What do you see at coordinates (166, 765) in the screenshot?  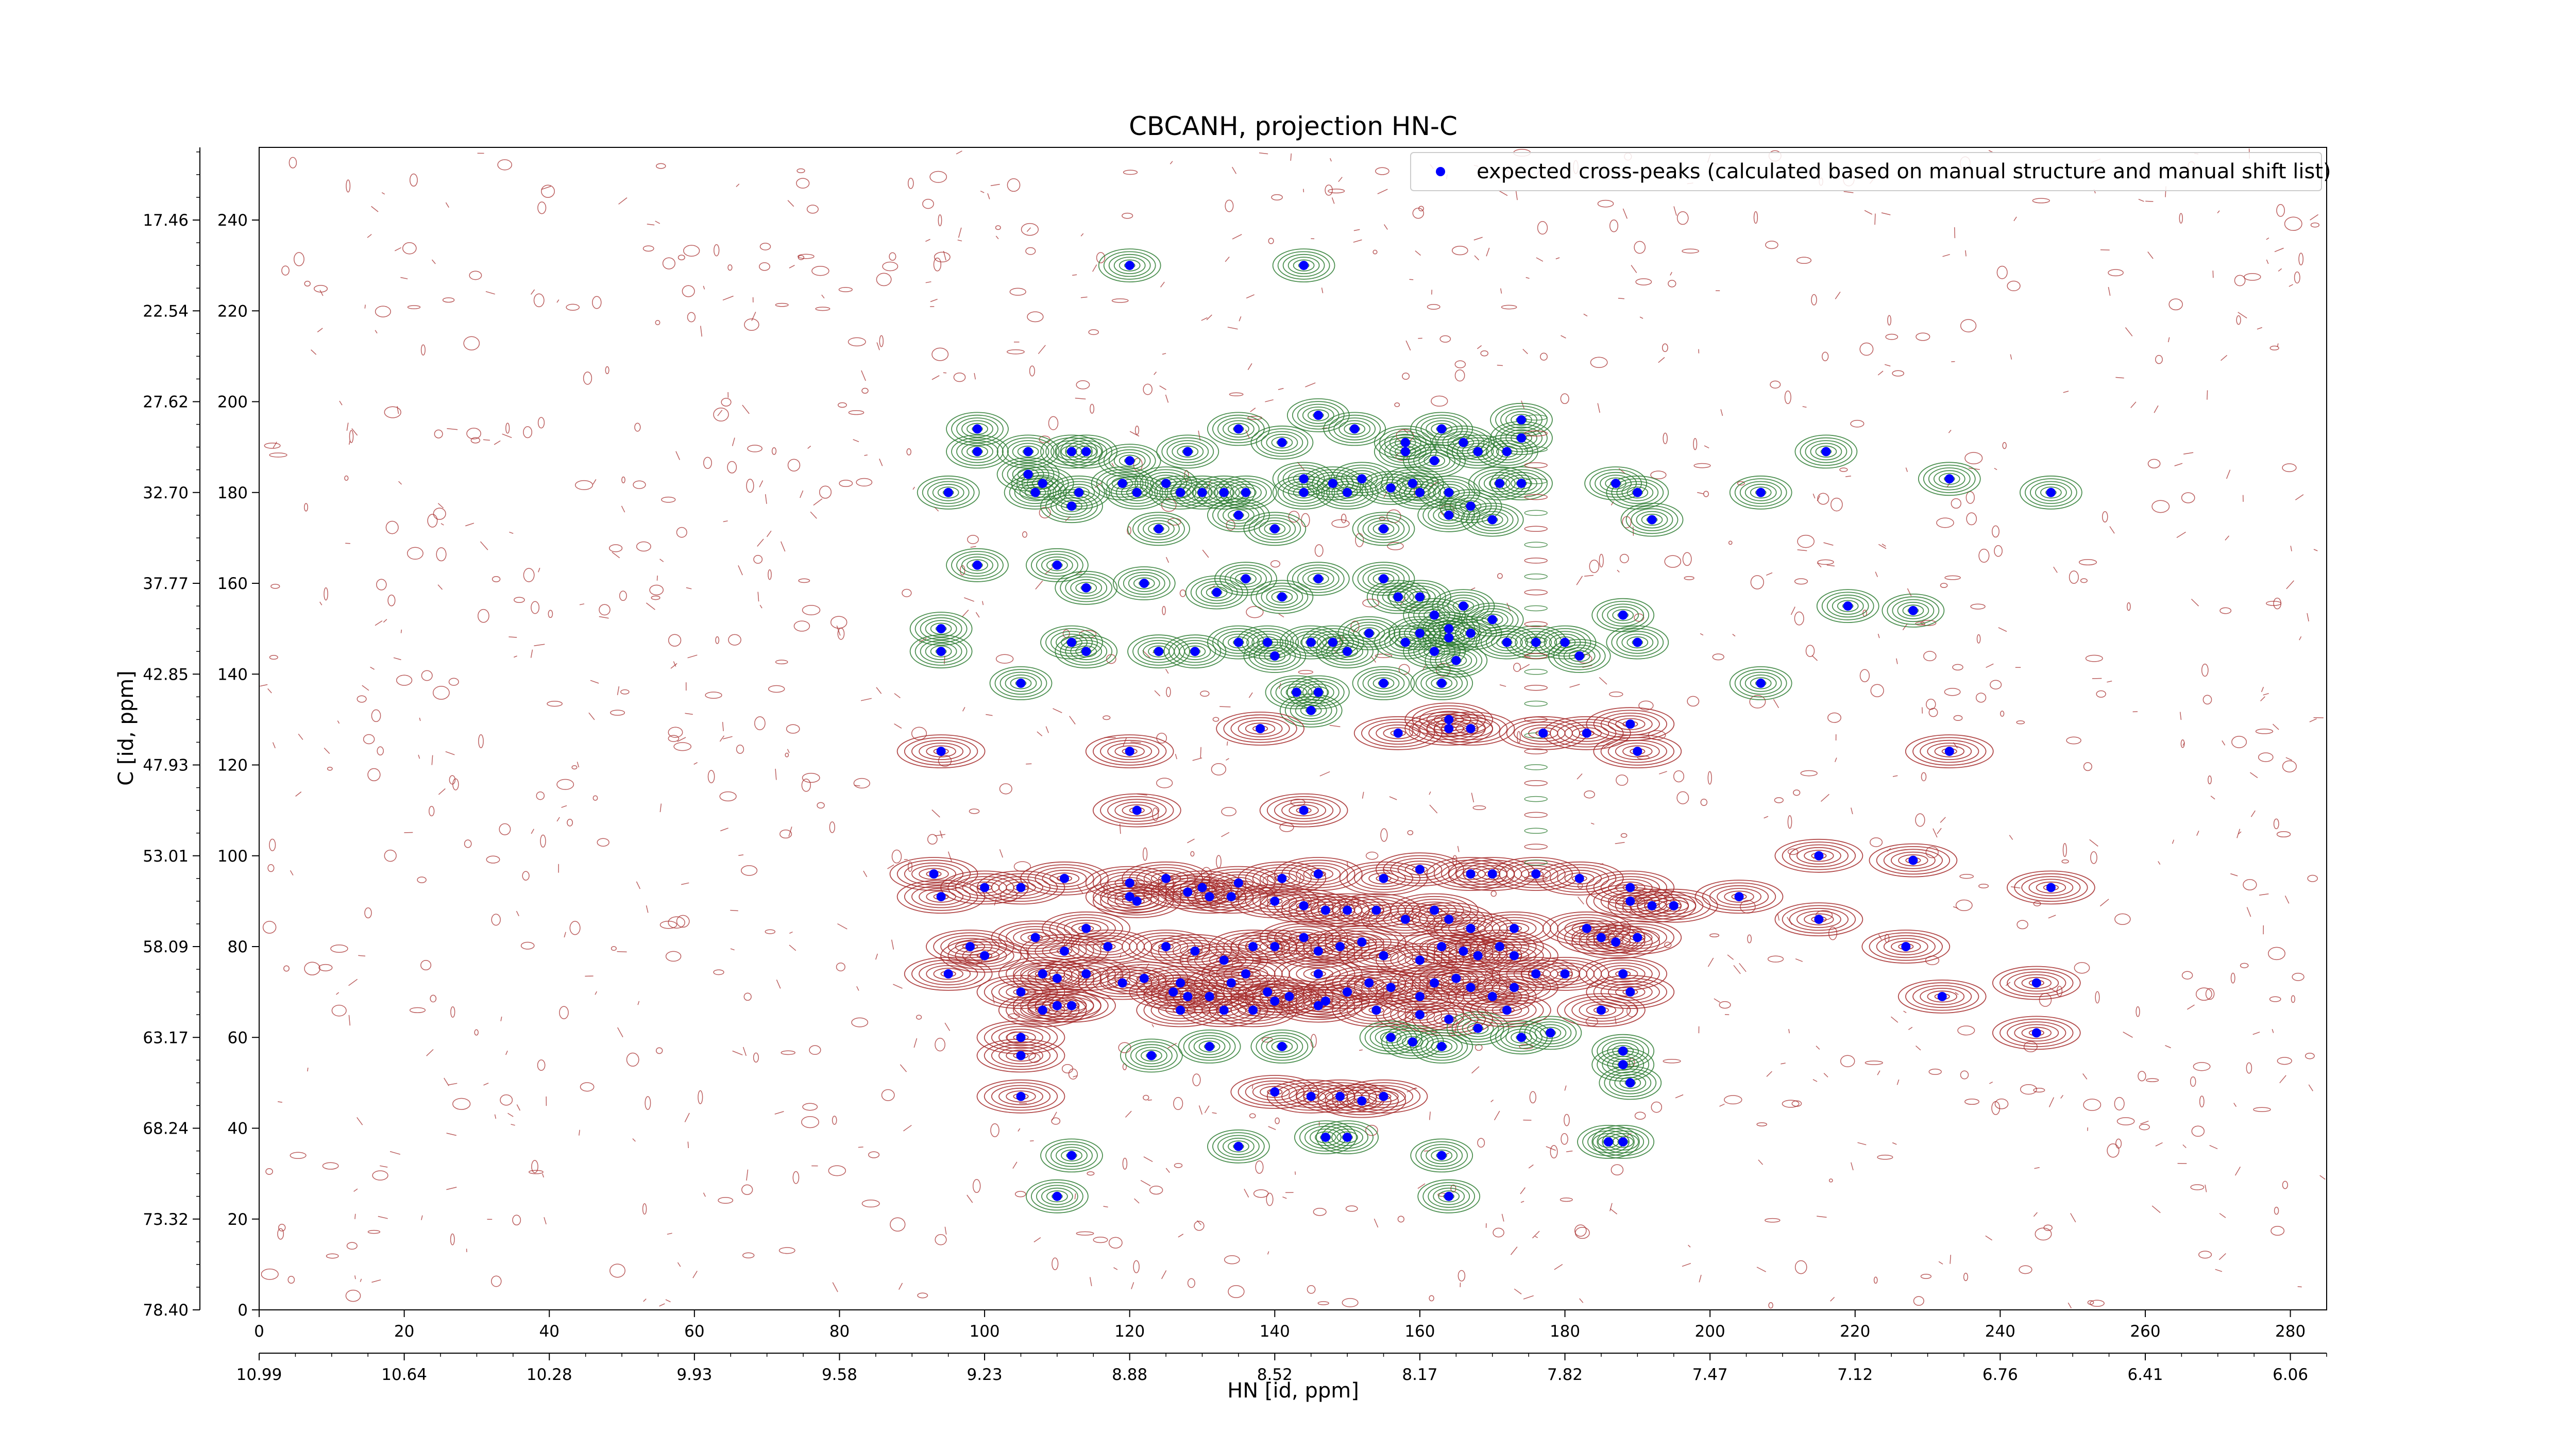 I see `y2-tick-label: 47.93` at bounding box center [166, 765].